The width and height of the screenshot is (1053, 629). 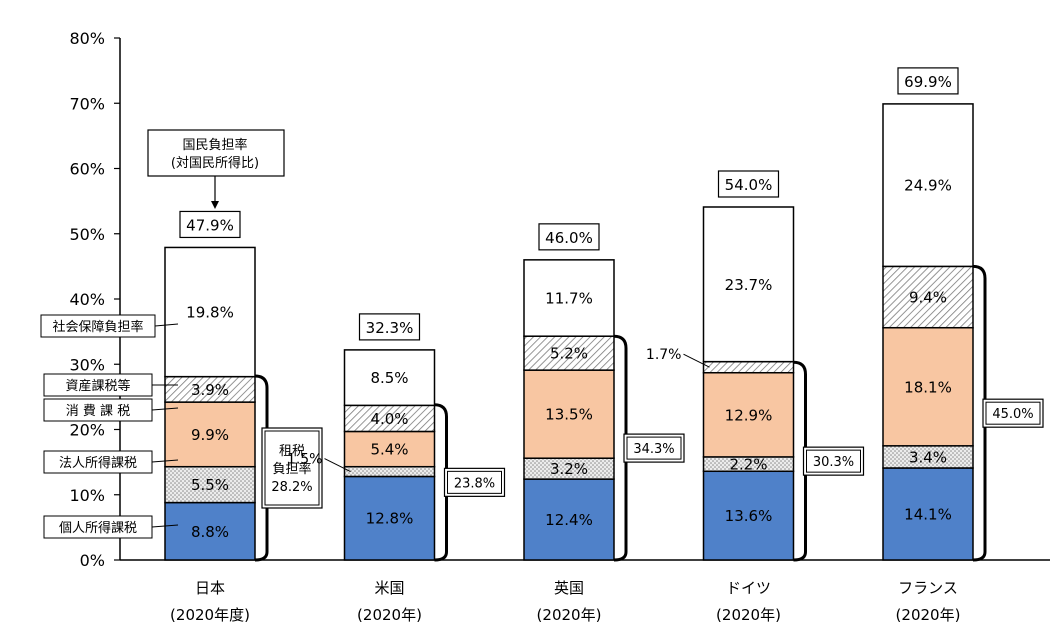 I want to click on y-tick-label: 30%, so click(x=87, y=364).